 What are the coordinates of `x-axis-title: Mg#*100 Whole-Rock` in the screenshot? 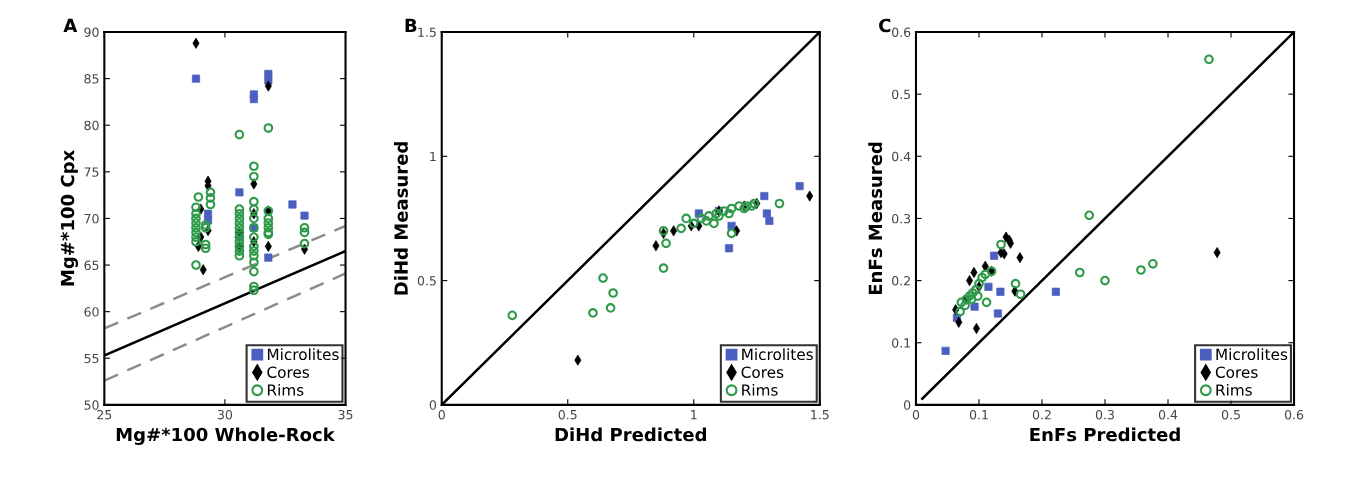 It's located at (226, 436).